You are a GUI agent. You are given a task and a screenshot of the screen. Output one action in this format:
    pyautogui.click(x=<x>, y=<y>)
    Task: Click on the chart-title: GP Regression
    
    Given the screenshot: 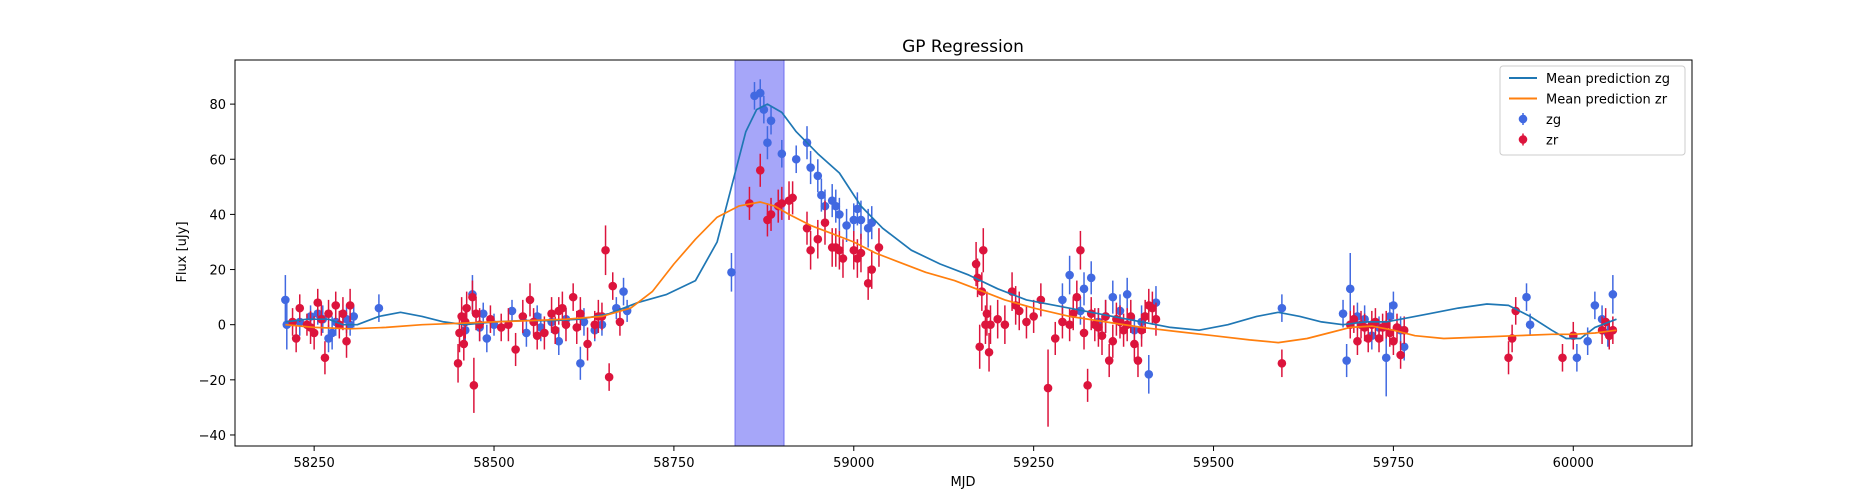 What is the action you would take?
    pyautogui.click(x=963, y=47)
    